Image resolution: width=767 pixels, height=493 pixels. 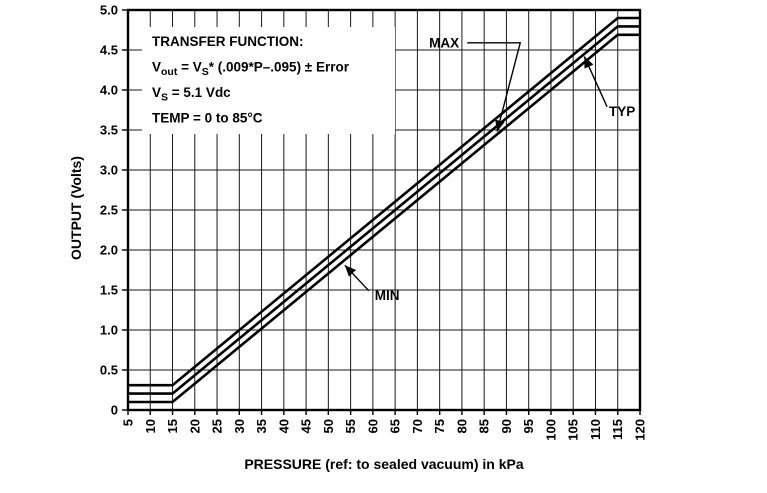 I want to click on x-tick-label: 95, so click(x=528, y=426).